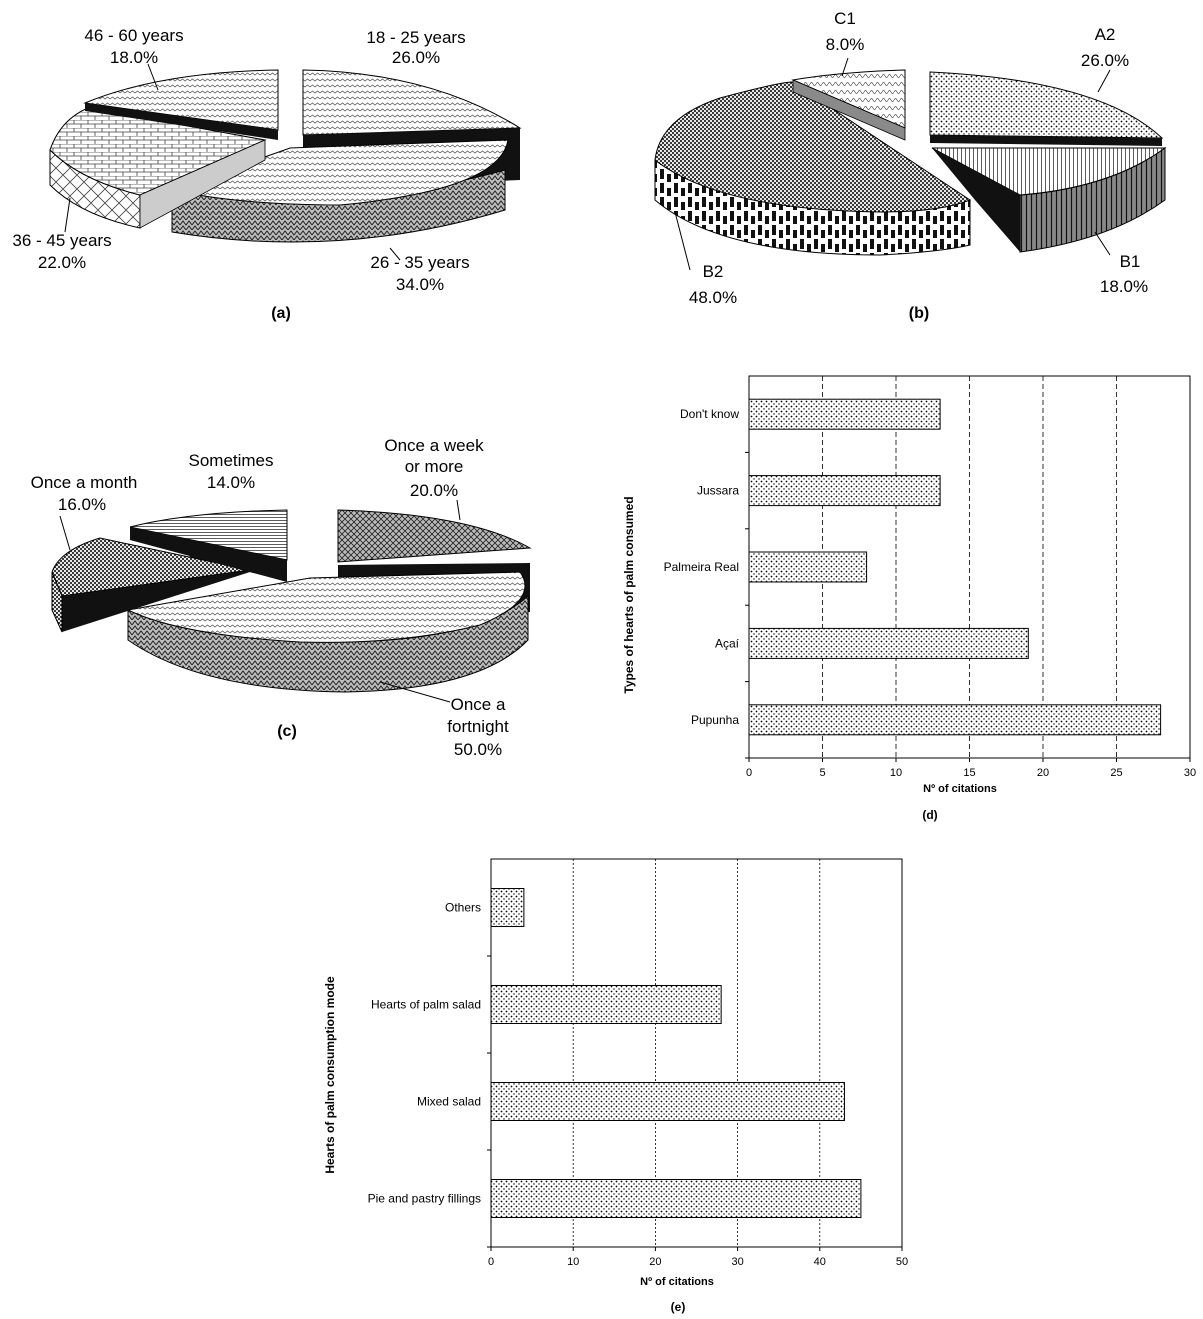 This screenshot has height=1319, width=1203. What do you see at coordinates (84, 482) in the screenshot?
I see `pie-c-label-2-line1: Once a month` at bounding box center [84, 482].